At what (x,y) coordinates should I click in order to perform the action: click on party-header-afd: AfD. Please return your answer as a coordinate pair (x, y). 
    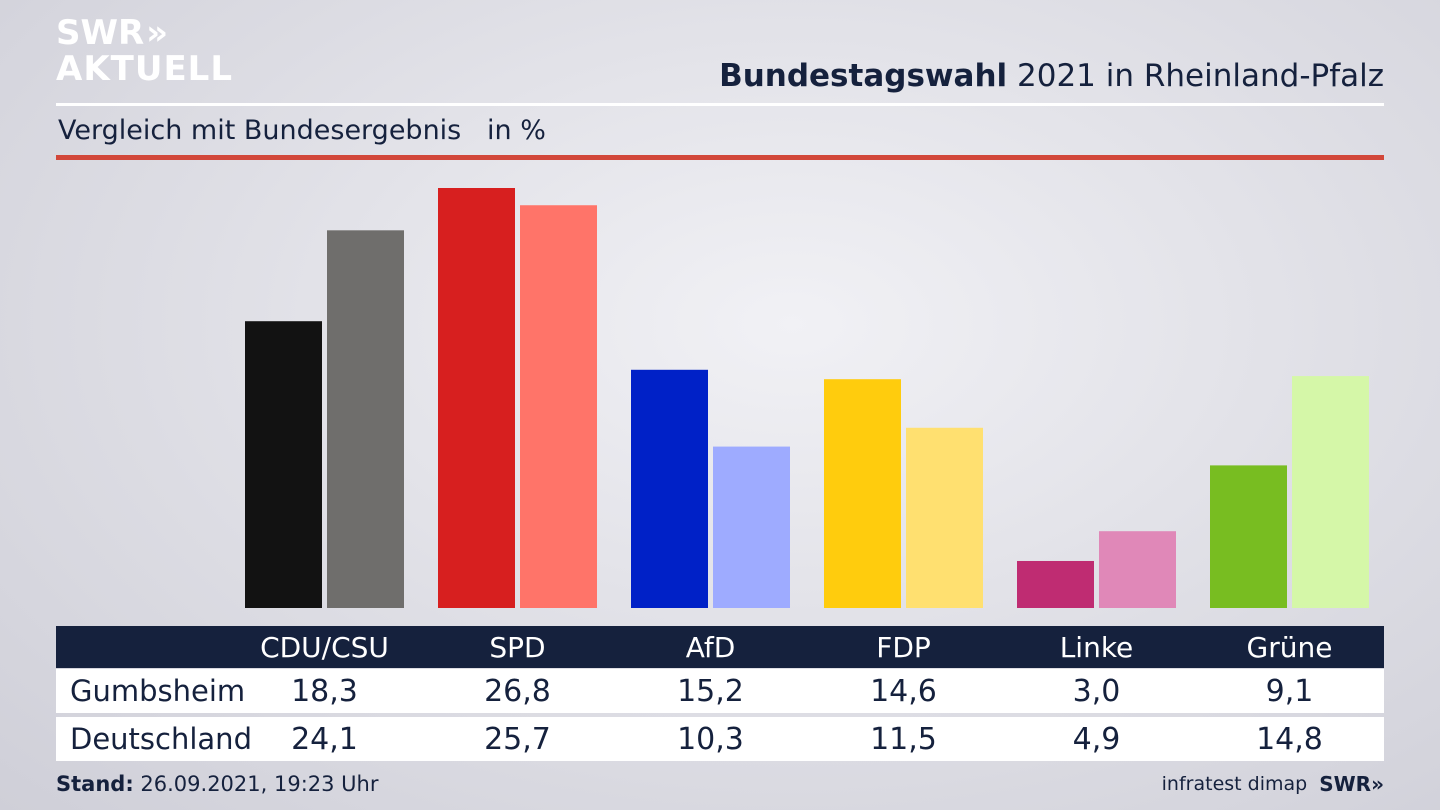
    Looking at the image, I should click on (710, 647).